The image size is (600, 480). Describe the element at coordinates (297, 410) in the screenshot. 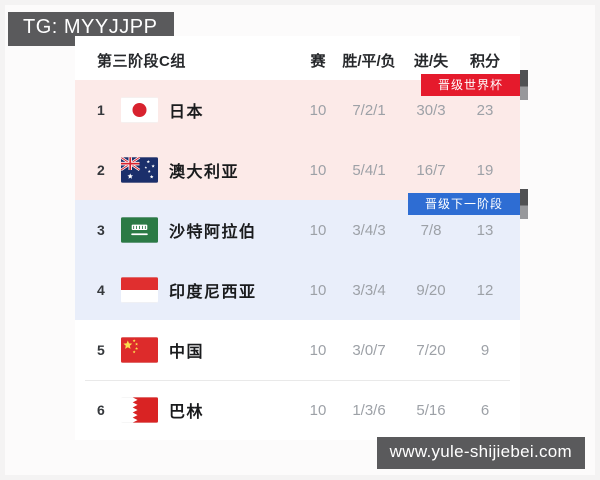

I see `table-row-bahrain: 6 巴林 10 1/3/6 5/16 6` at that location.